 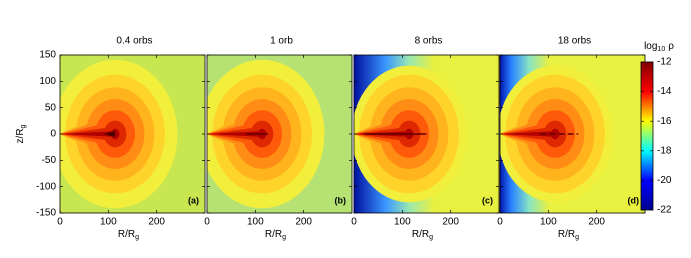 I want to click on panel-label: (c), so click(x=487, y=200).